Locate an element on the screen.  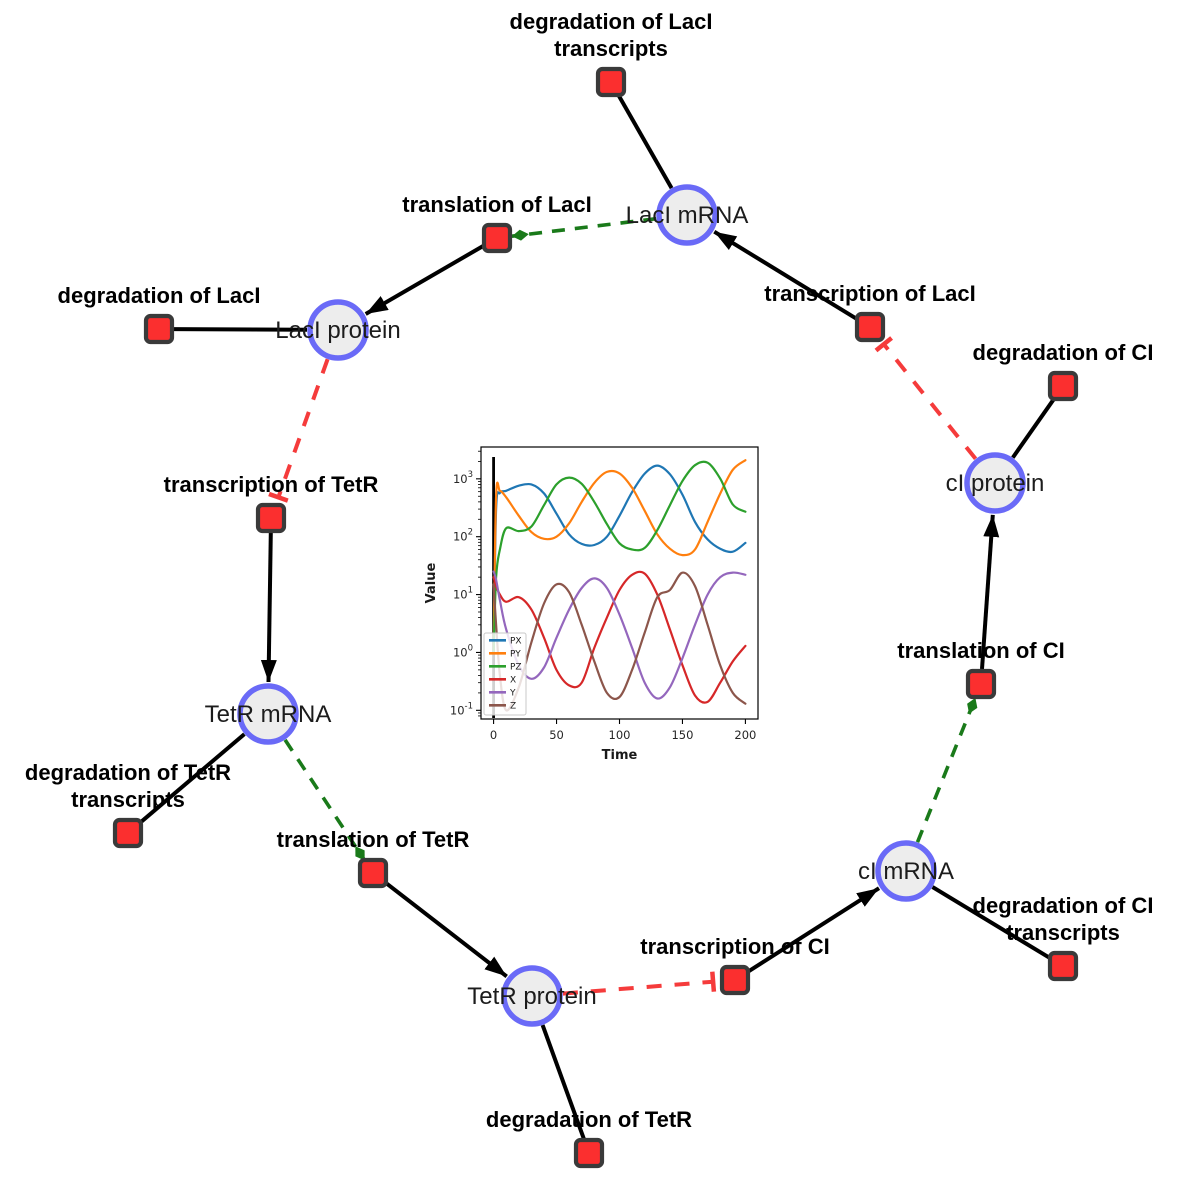
edge-consumption-ci-mrna-to-degradation-of-ci-transcripts is located at coordinates (991, 922).